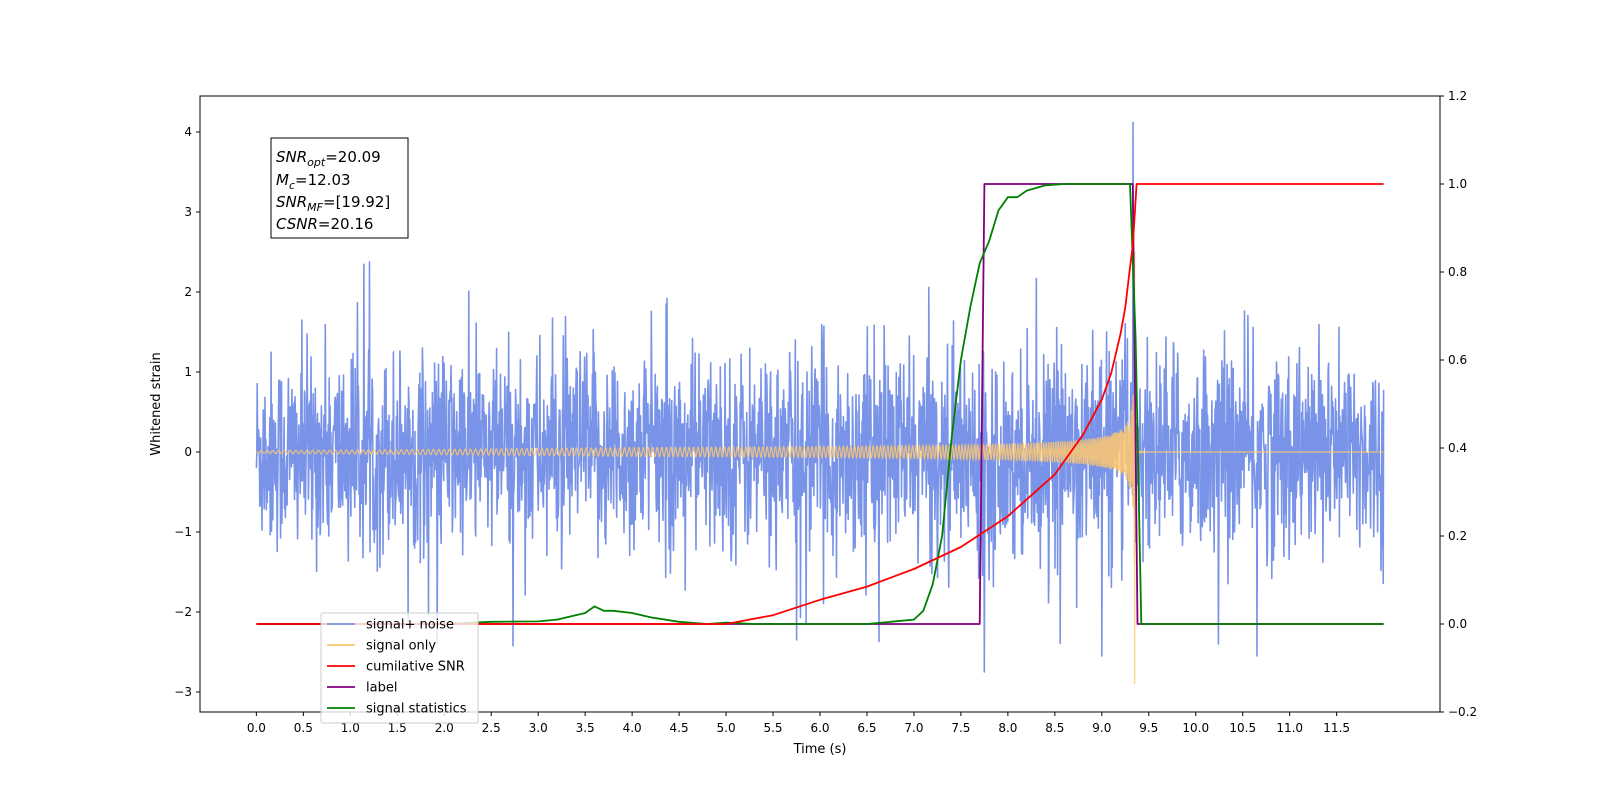  Describe the element at coordinates (381, 688) in the screenshot. I see `legend-label: label` at that location.